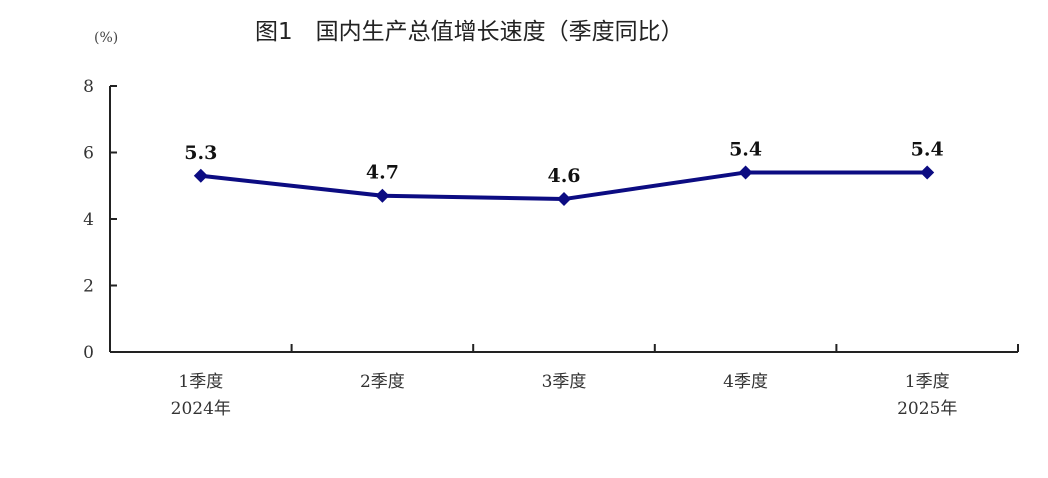 The height and width of the screenshot is (478, 1048). I want to click on x-tick-label: 2季度, so click(382, 382).